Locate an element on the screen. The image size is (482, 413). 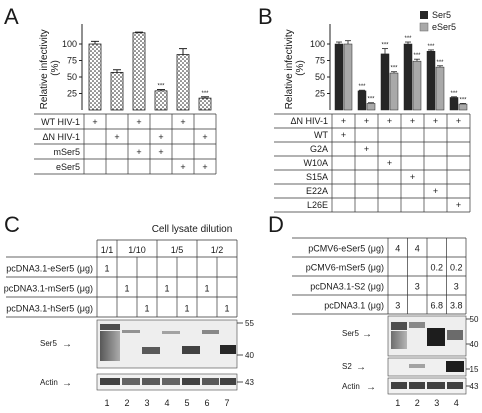
sig-b-eser5-l26e: *** is located at coordinates (463, 100).